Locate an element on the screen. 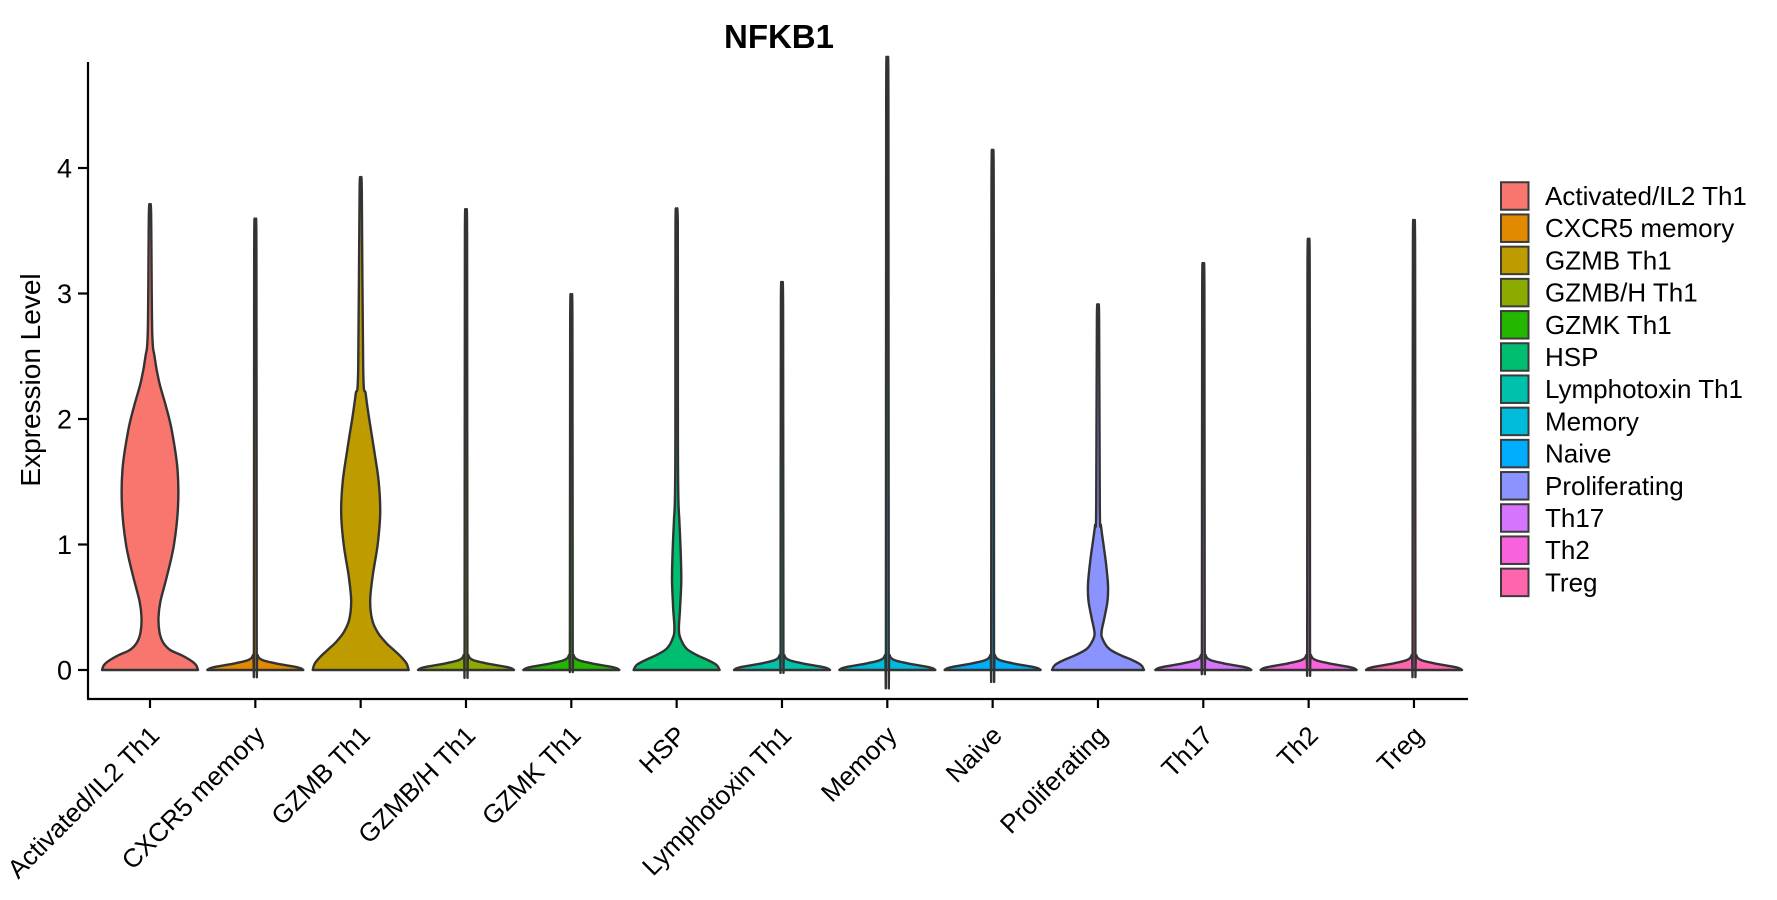 The image size is (1777, 900). violin-treg is located at coordinates (1414, 448).